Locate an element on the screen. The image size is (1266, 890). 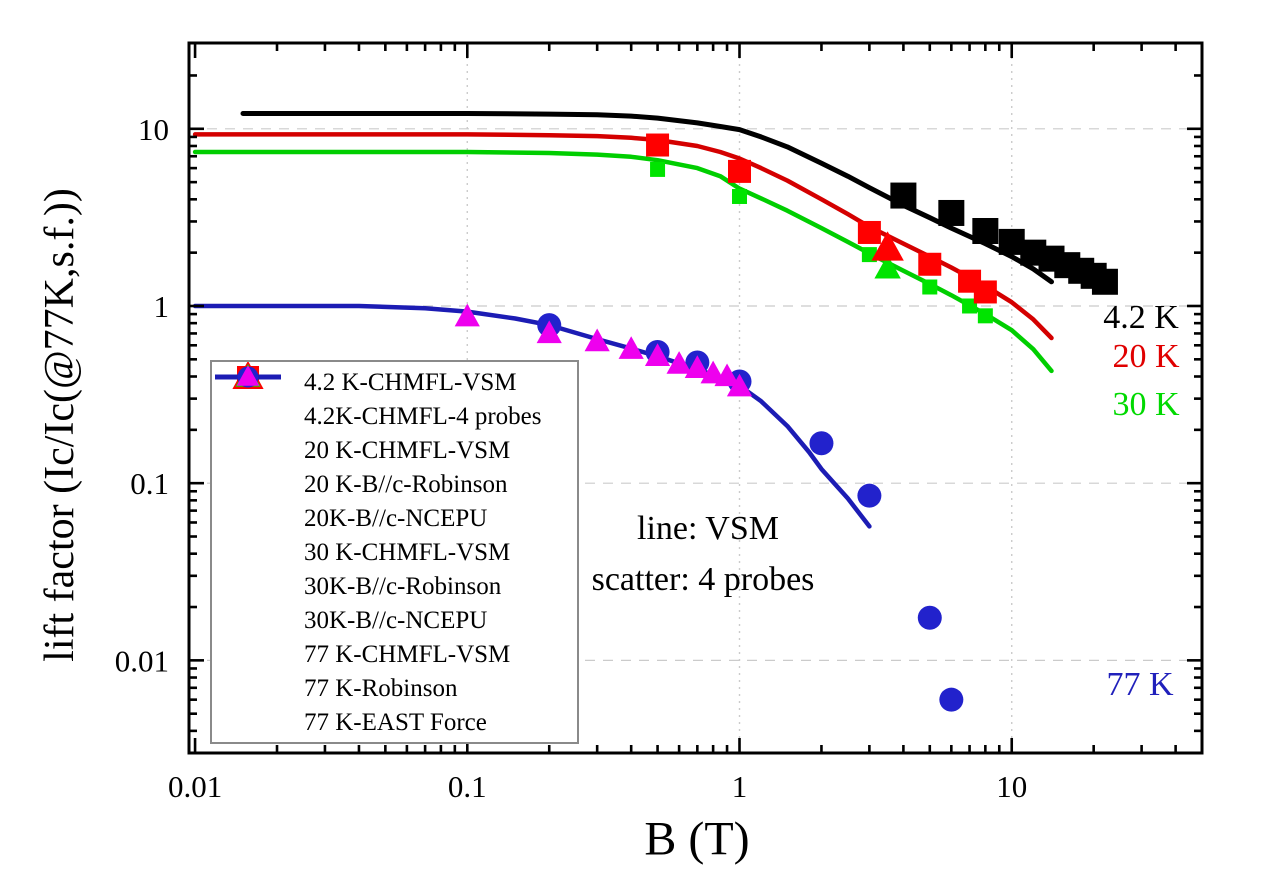
y-axis-title: lift factor (Ic/Ic(@77K,s.f.)) is located at coordinates (60, 425).